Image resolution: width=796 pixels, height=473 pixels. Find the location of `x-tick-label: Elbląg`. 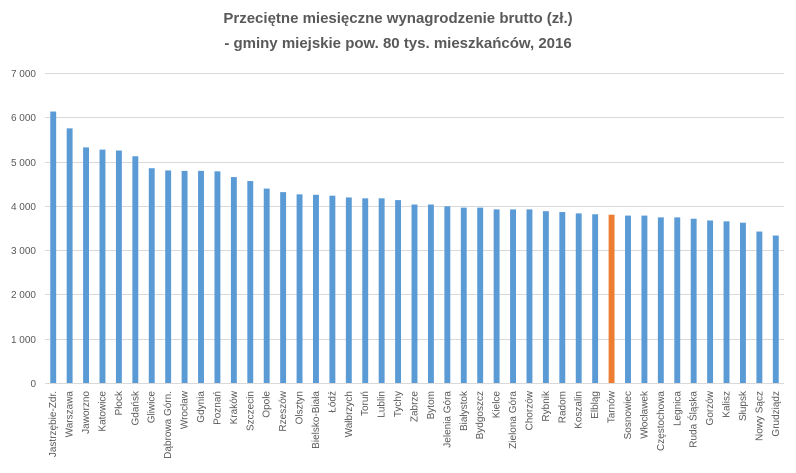

x-tick-label: Elbląg is located at coordinates (595, 405).